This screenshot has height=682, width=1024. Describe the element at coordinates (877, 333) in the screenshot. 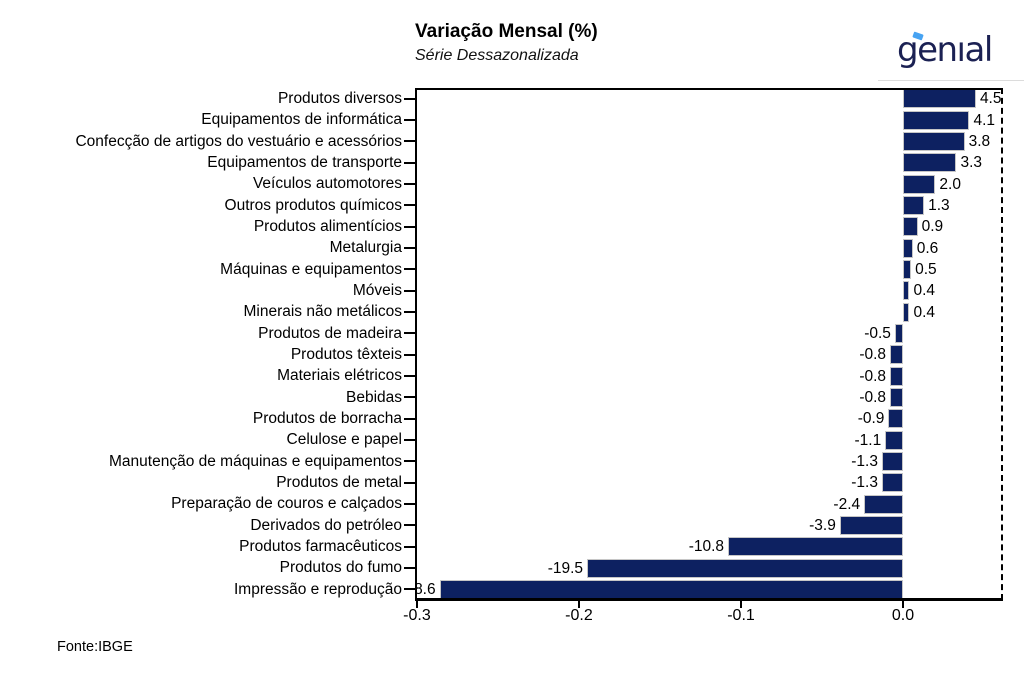

I see `value-label: -0.5` at that location.